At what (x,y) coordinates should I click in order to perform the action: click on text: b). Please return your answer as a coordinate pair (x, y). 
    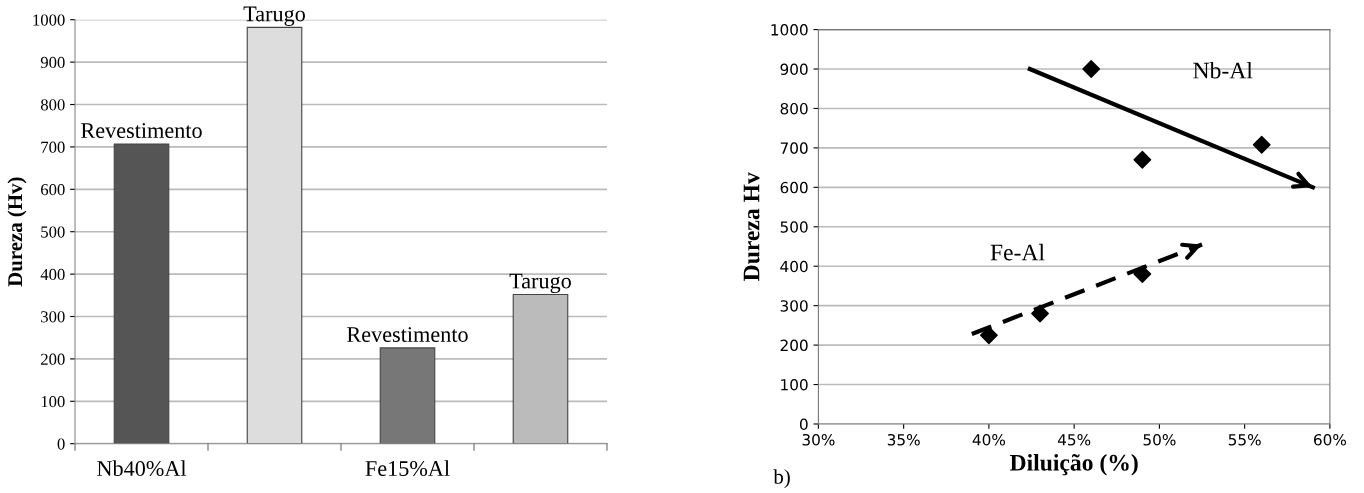
    Looking at the image, I should click on (781, 479).